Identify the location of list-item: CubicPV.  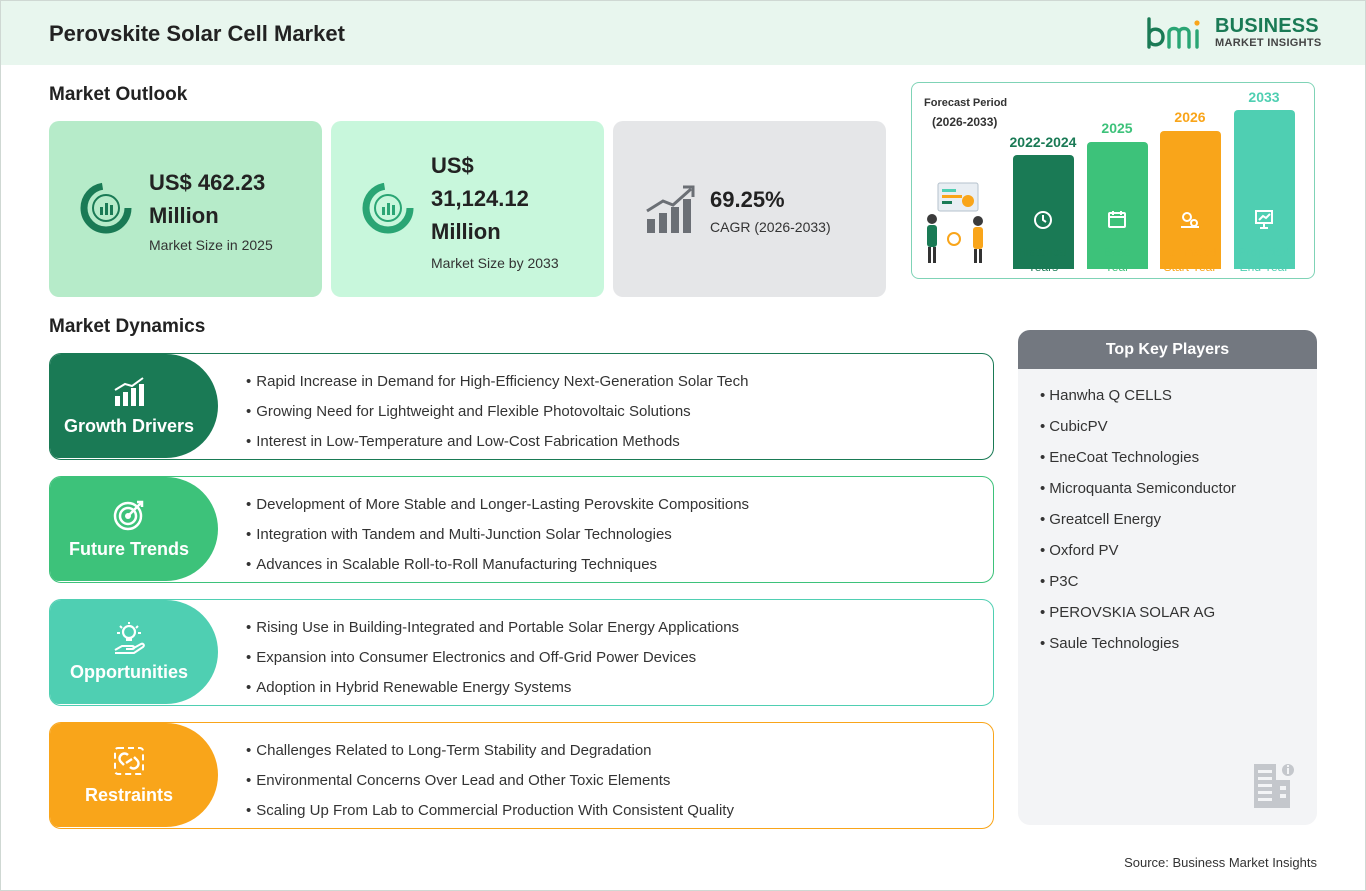
(1138, 432).